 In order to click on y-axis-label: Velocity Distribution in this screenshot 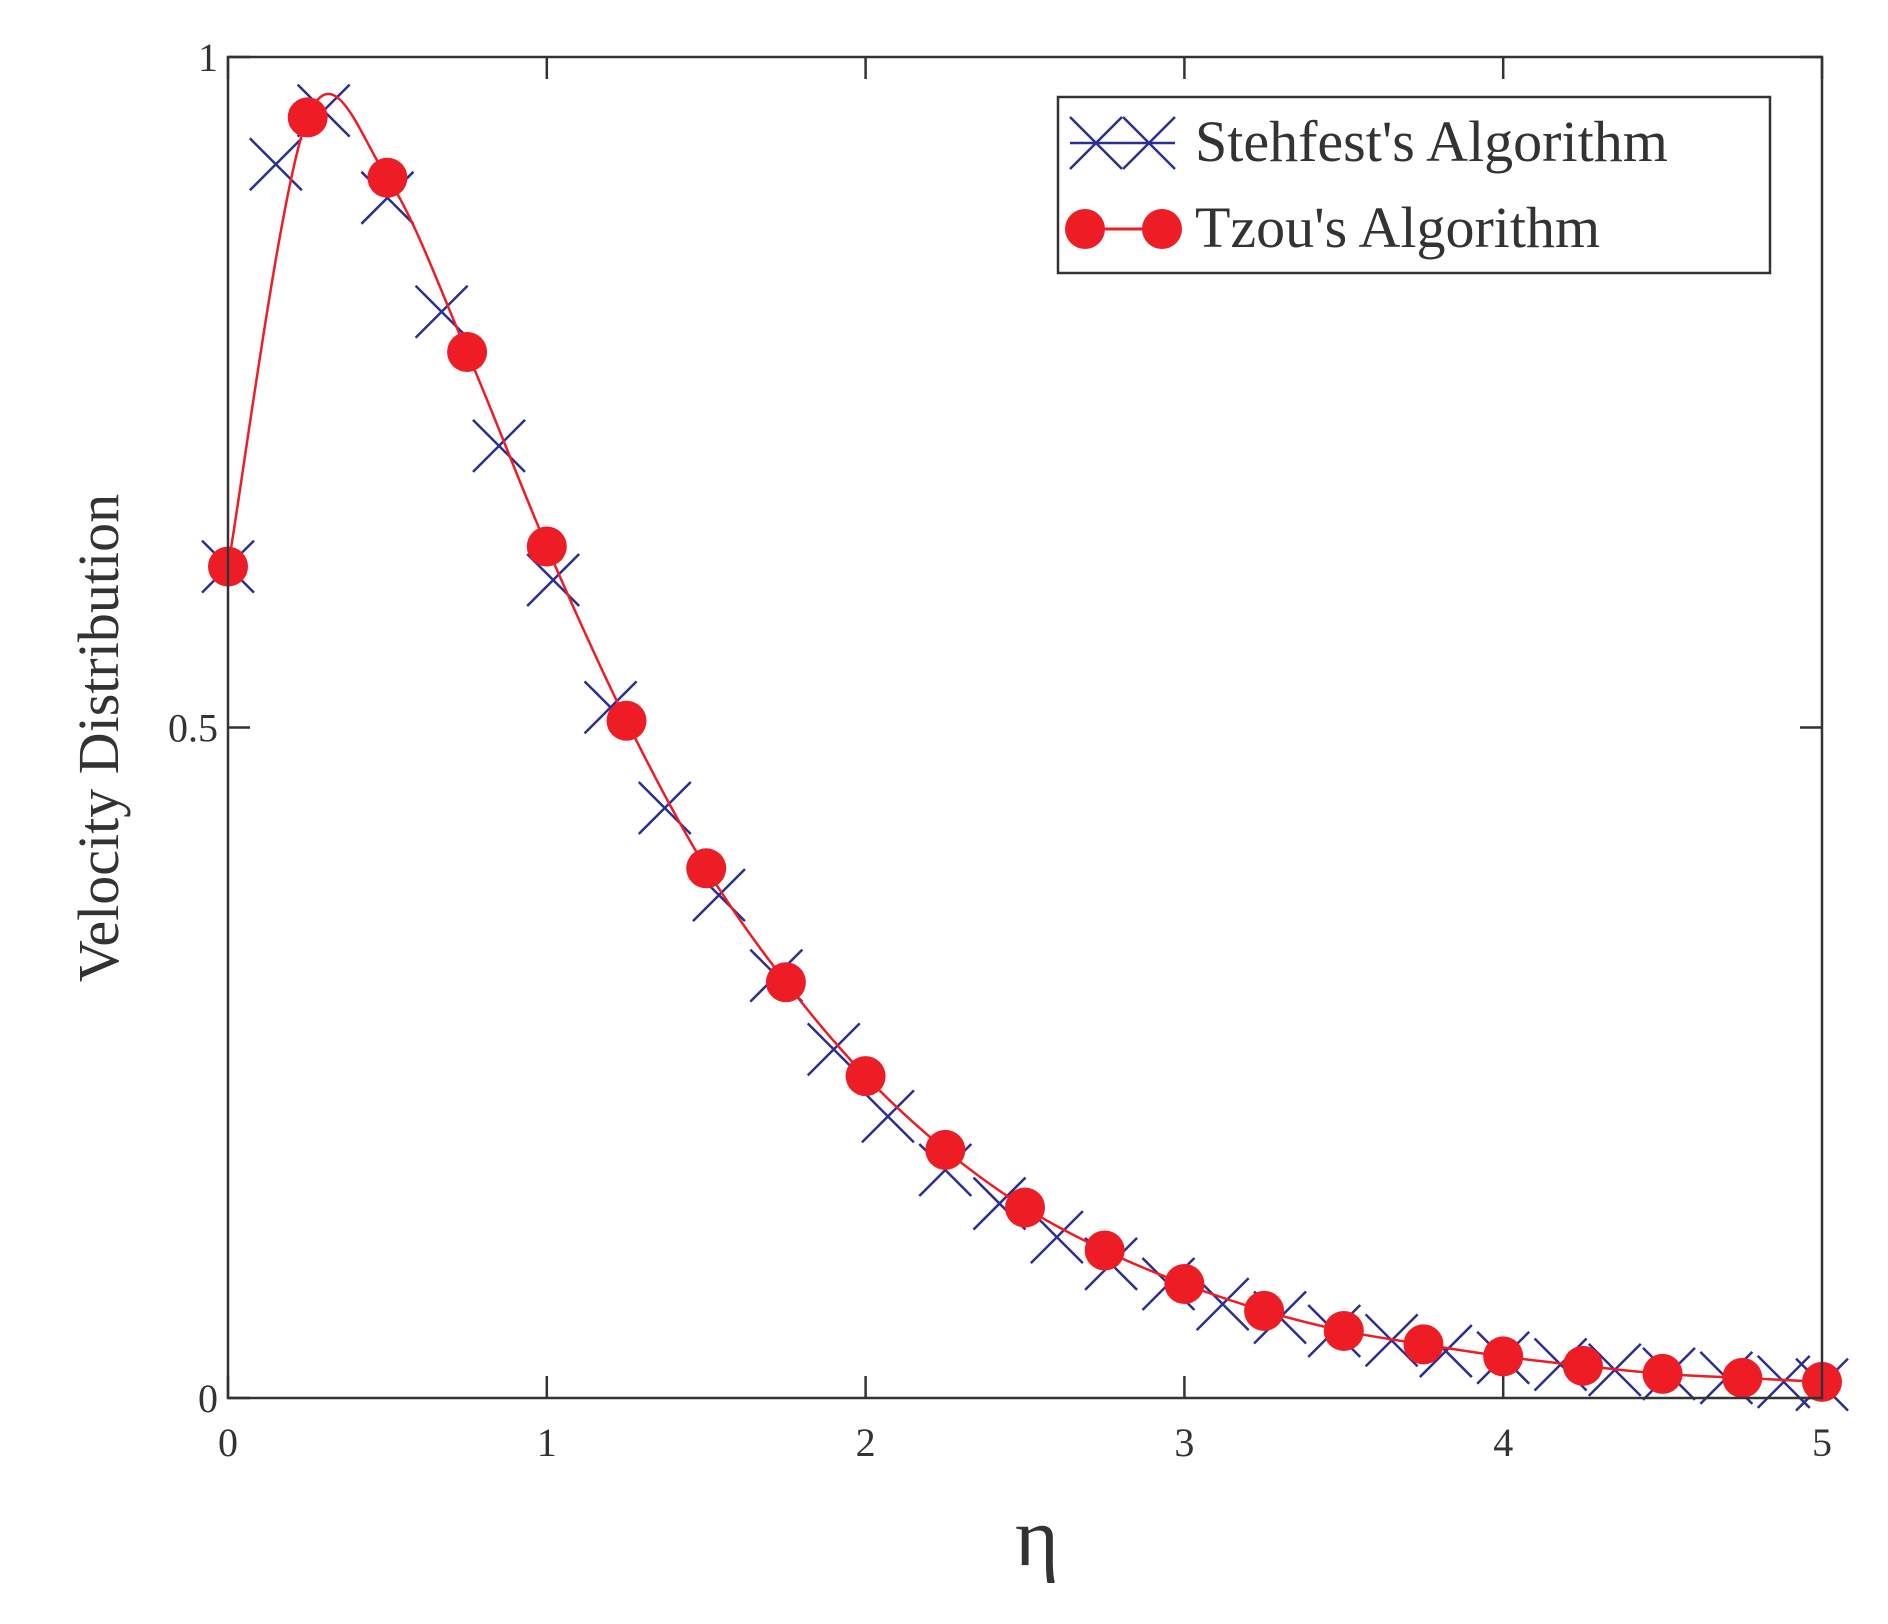, I will do `click(98, 738)`.